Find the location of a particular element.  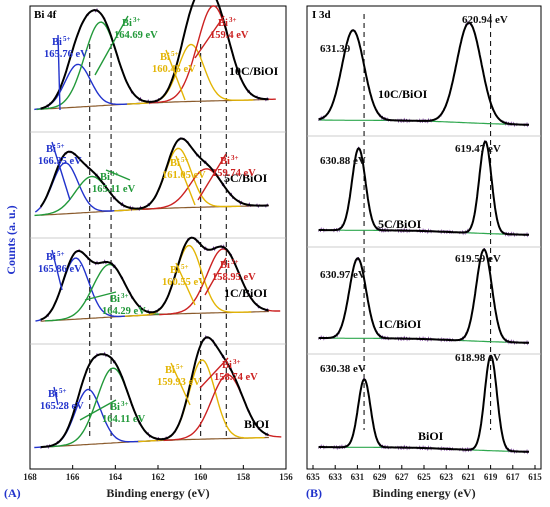

peak-value-label: 631.39 is located at coordinates (335, 49).